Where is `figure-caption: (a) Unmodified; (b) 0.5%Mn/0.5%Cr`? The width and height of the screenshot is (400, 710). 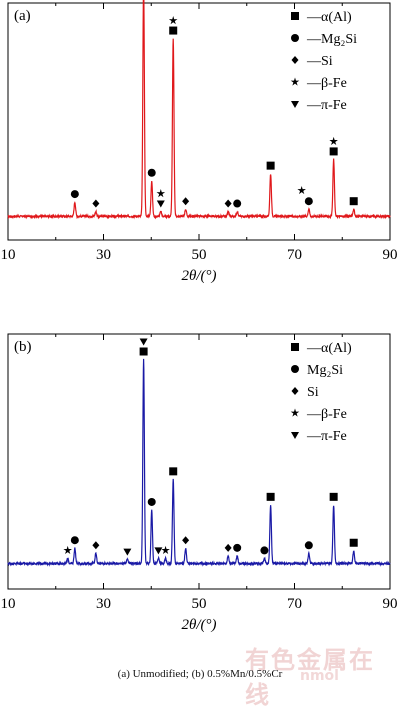
figure-caption: (a) Unmodified; (b) 0.5%Mn/0.5%Cr is located at coordinates (200, 674).